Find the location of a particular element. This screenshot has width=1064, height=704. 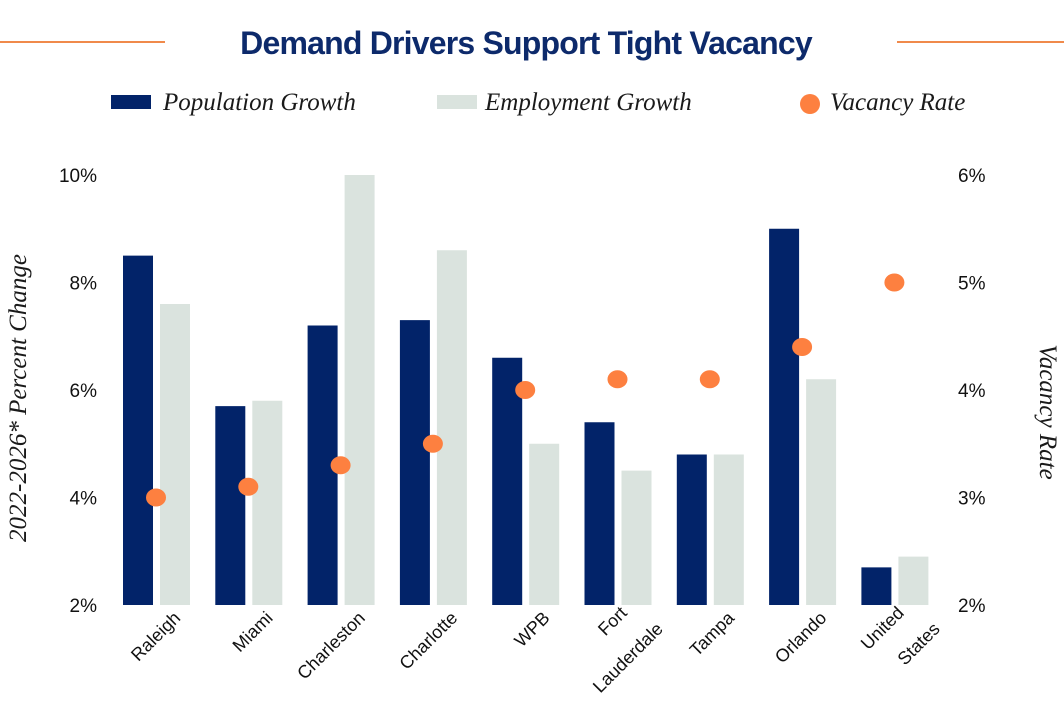

y2-tick-label: 5% is located at coordinates (972, 284).